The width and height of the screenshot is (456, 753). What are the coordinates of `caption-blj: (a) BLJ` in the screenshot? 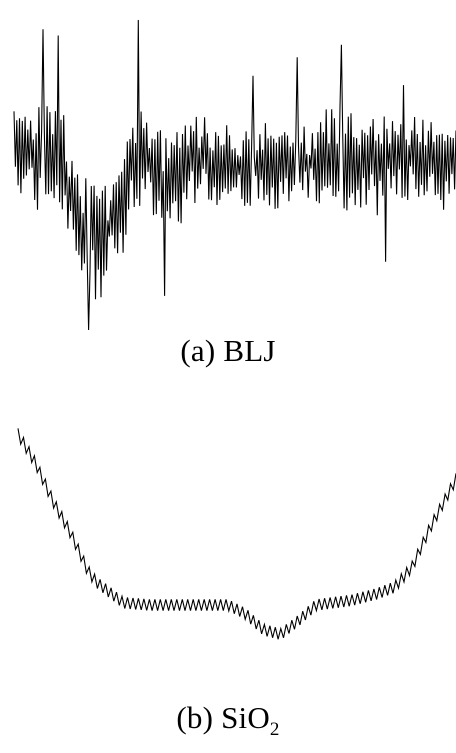 It's located at (228, 351).